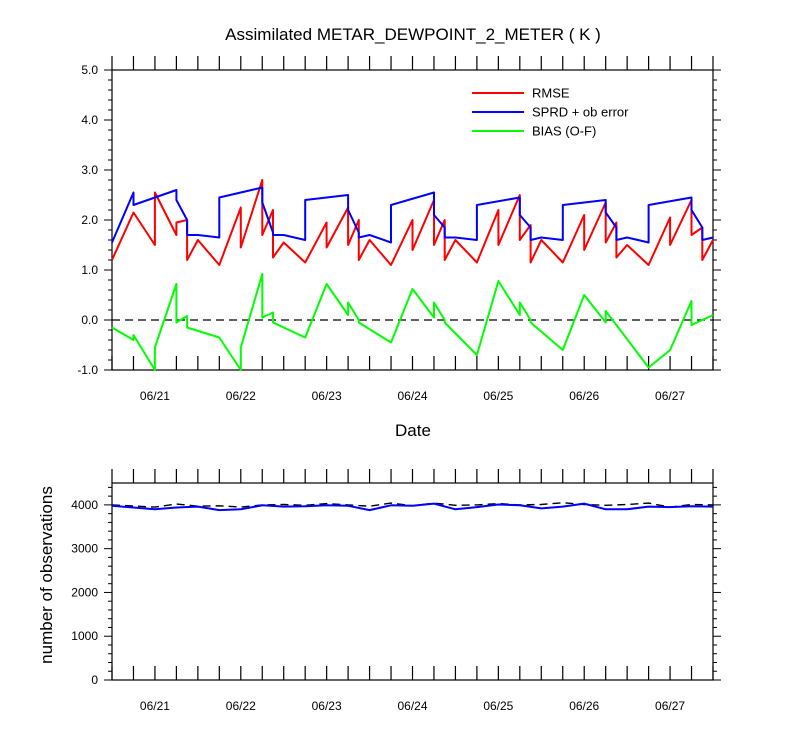 This screenshot has height=750, width=800. I want to click on y-tick-label: 0.0, so click(89, 320).